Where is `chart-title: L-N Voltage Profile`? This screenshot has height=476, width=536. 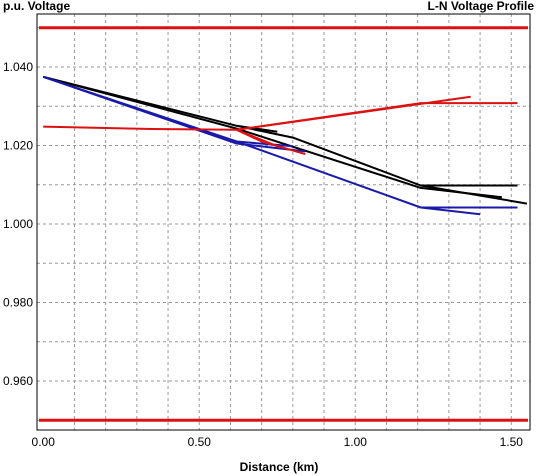
chart-title: L-N Voltage Profile is located at coordinates (481, 6).